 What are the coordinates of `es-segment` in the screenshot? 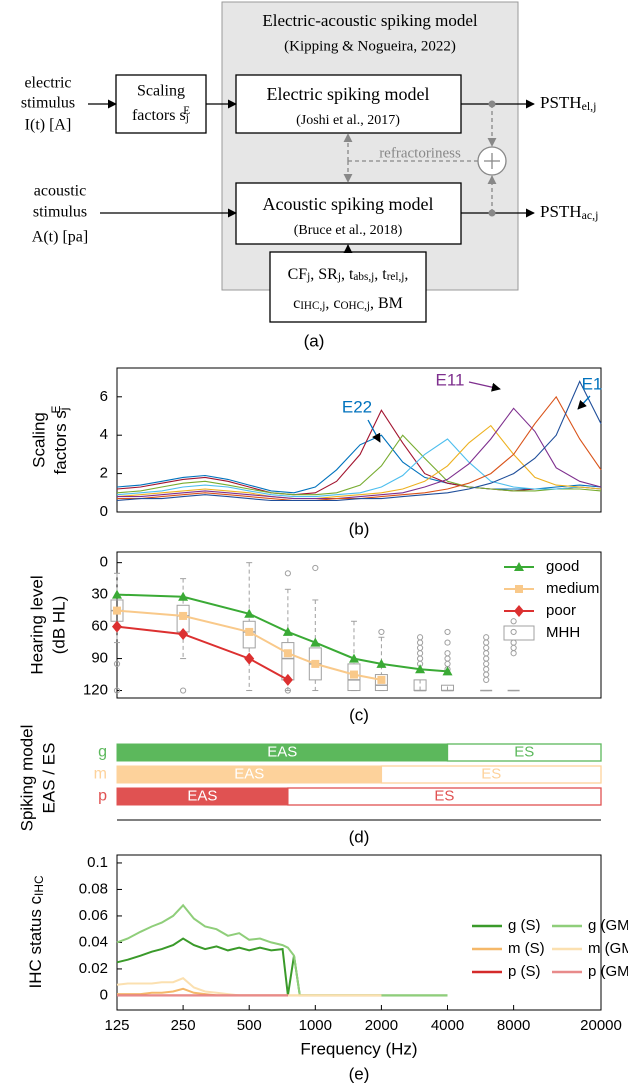 It's located at (524, 752).